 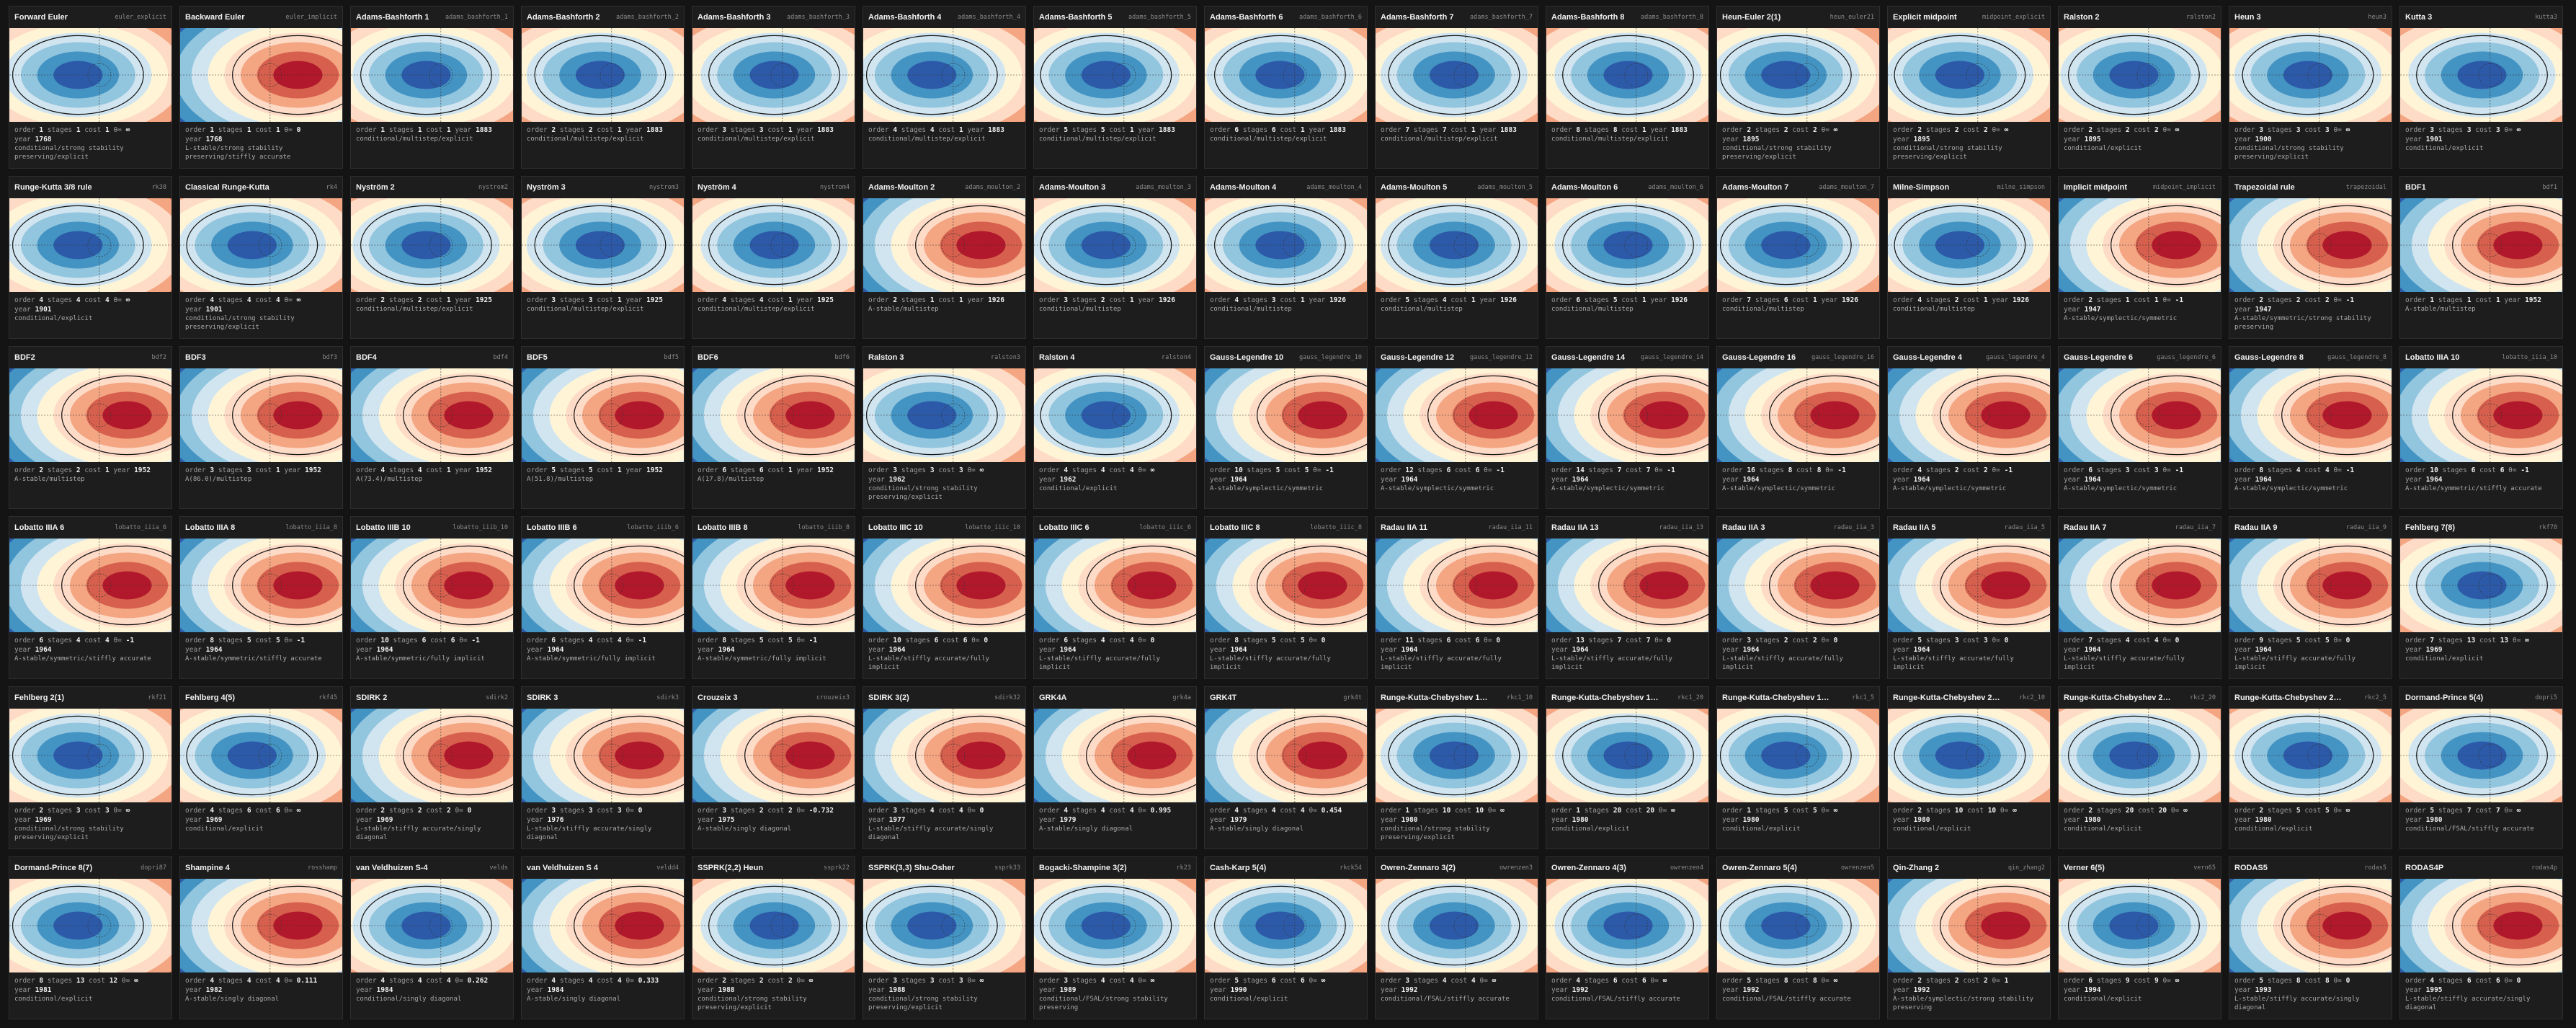 I want to click on card-title: Backward Euler, so click(x=215, y=17).